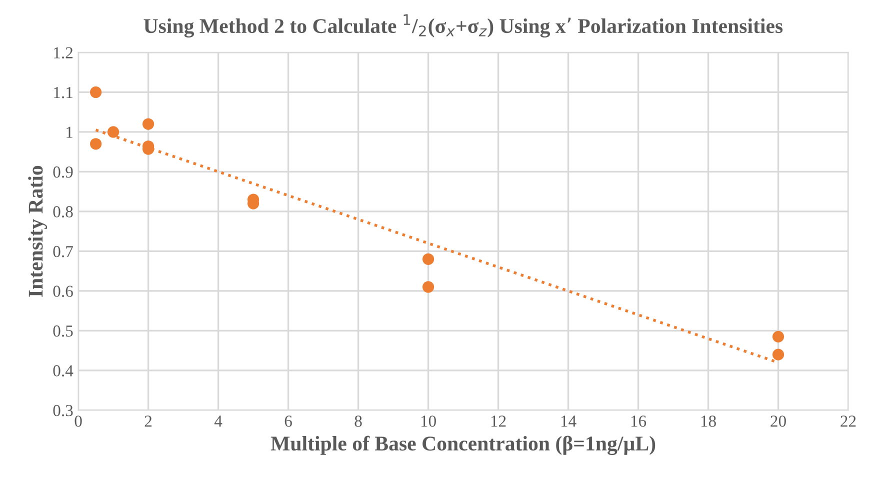  What do you see at coordinates (63, 331) in the screenshot?
I see `y-tick-label: 0.5` at bounding box center [63, 331].